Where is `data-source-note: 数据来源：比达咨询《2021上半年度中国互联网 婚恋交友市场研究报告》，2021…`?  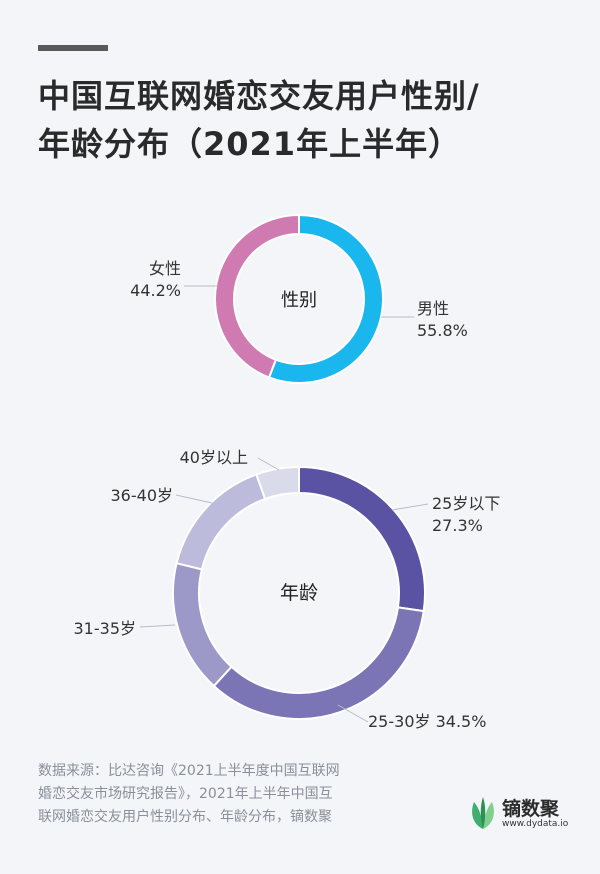 data-source-note: 数据来源：比达咨询《2021上半年度中国互联网 婚恋交友市场研究报告》，2021… is located at coordinates (238, 794).